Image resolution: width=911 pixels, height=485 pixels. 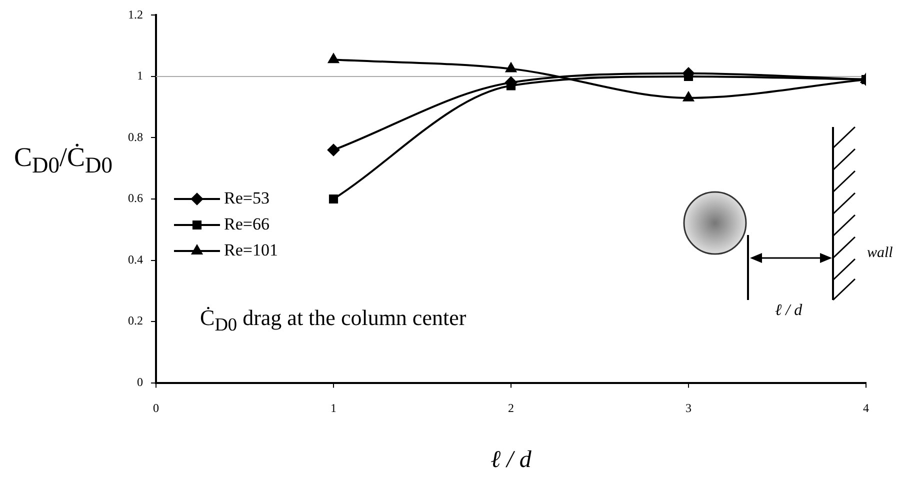 What do you see at coordinates (333, 408) in the screenshot?
I see `x-tick-label: 1` at bounding box center [333, 408].